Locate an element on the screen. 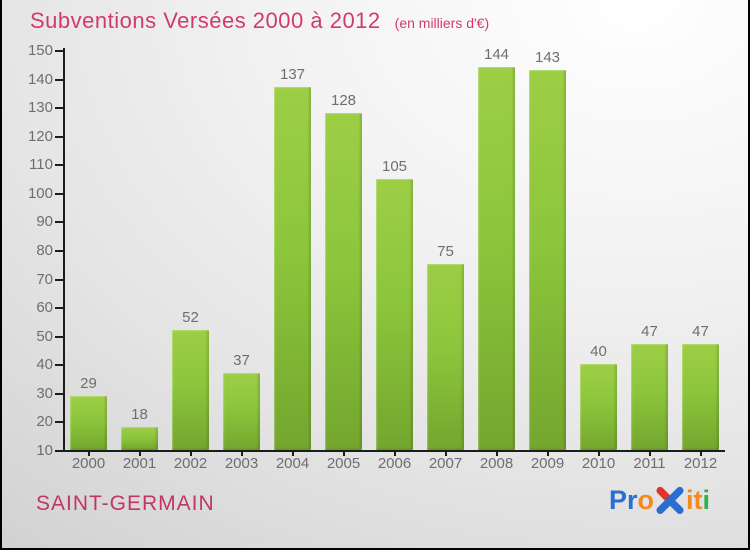  y-axis-tick-label: 150 is located at coordinates (40, 50).